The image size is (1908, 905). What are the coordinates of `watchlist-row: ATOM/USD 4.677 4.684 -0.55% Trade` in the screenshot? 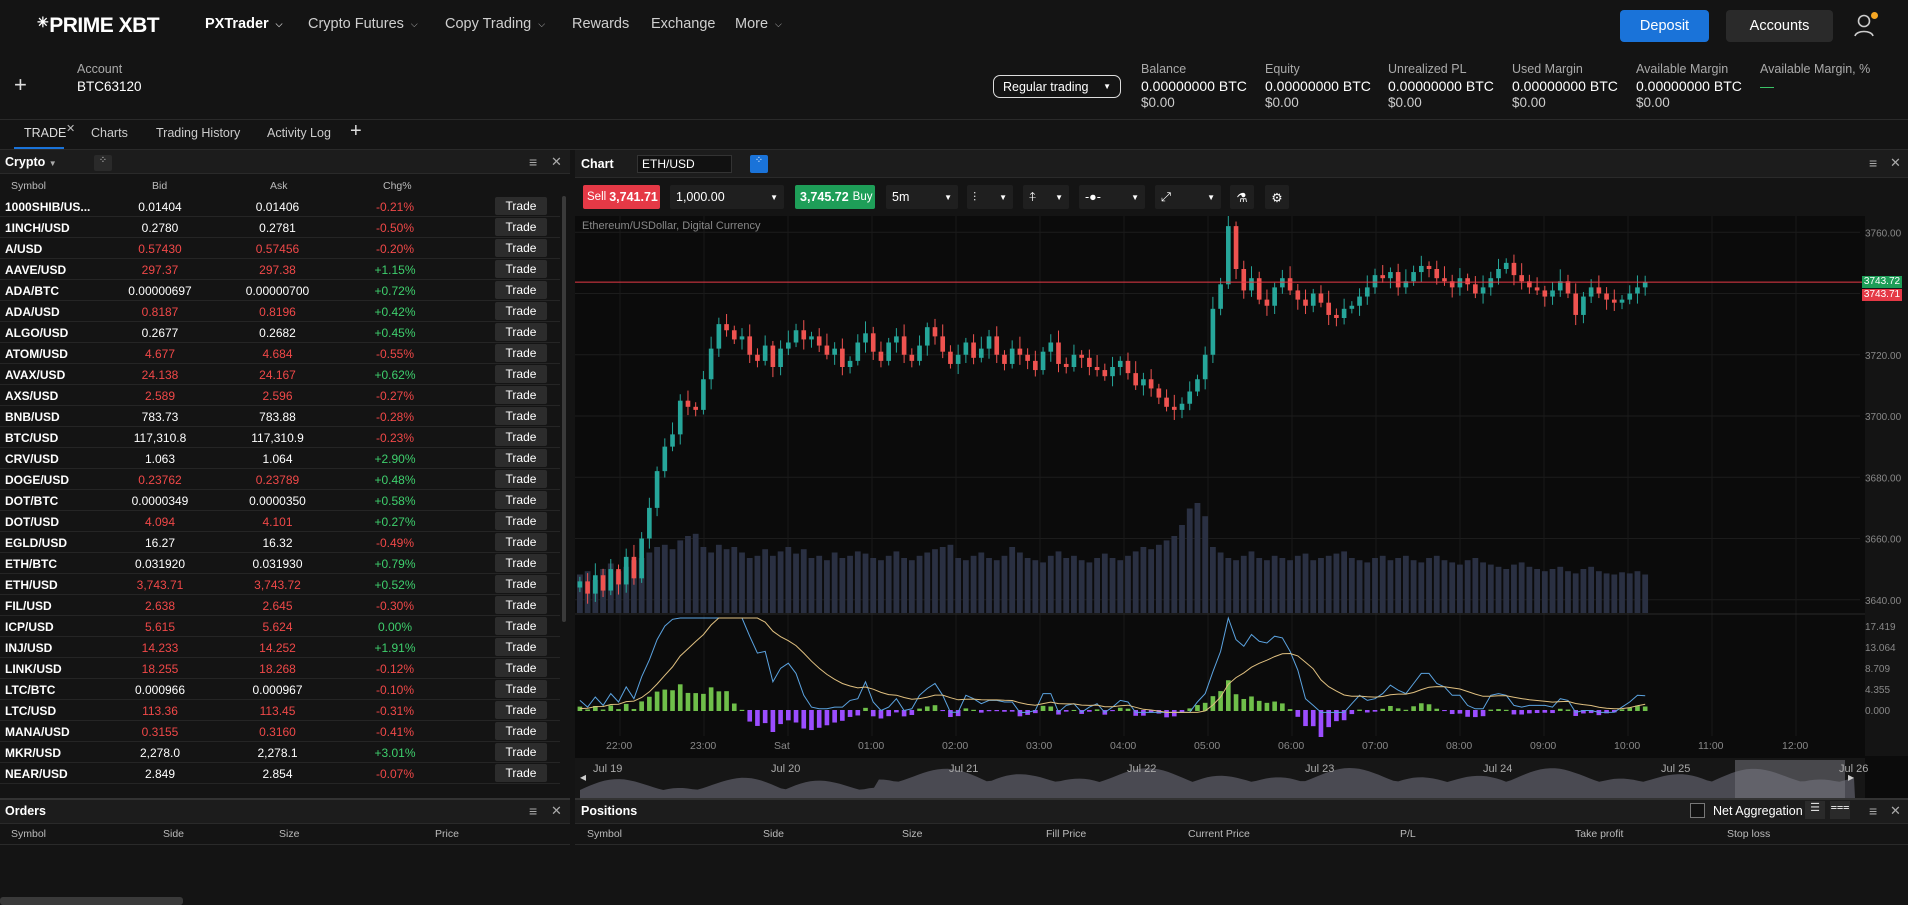 It's located at (280, 353).